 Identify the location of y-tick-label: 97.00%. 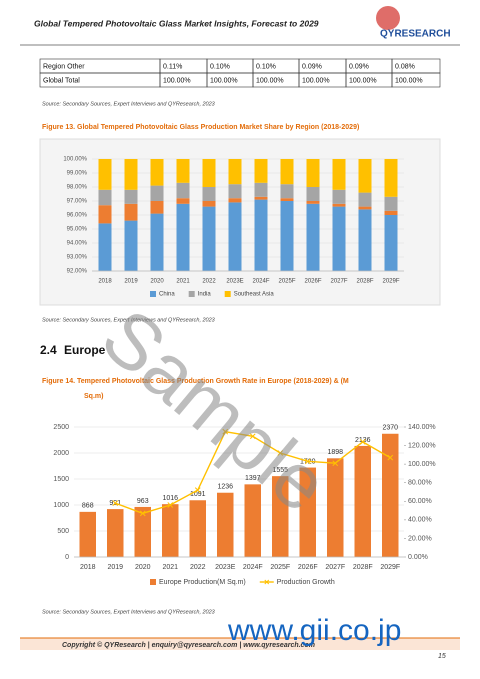
(77, 202).